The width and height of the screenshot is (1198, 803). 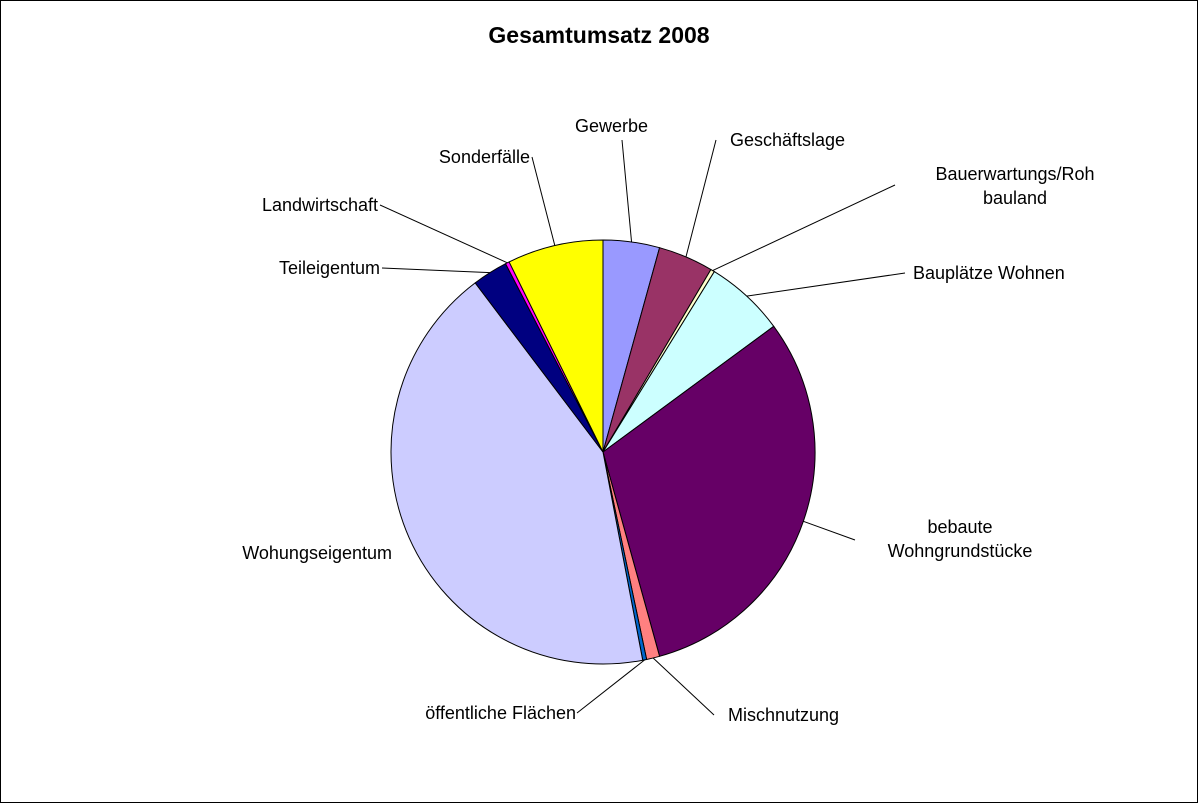 I want to click on slice-label: Bauplätze Wohnen, so click(x=989, y=273).